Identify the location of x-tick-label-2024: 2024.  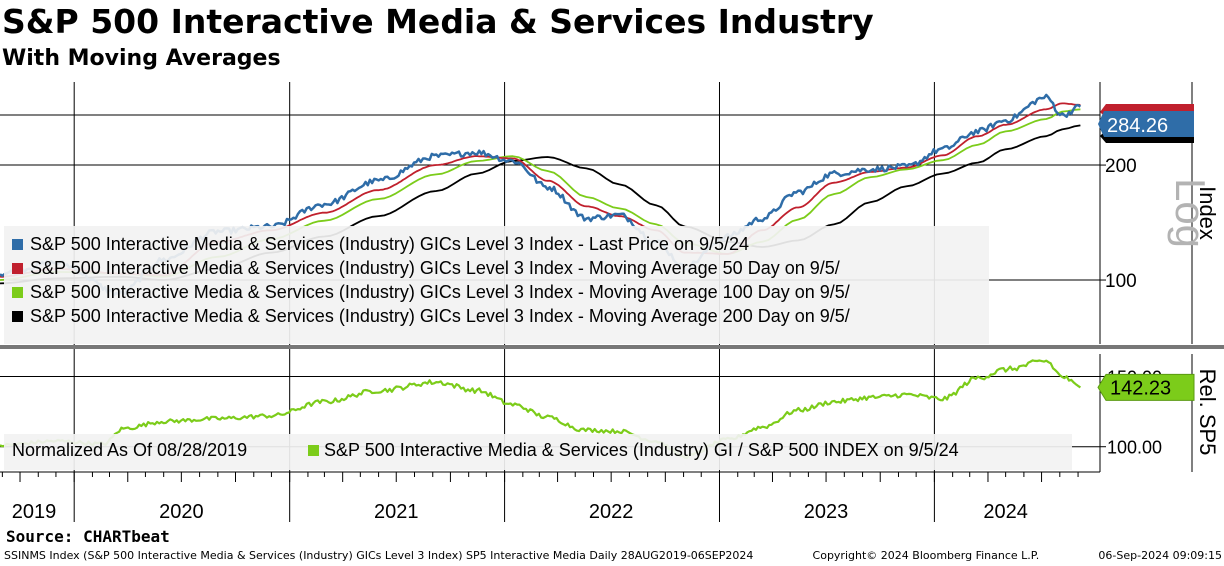
(1005, 512).